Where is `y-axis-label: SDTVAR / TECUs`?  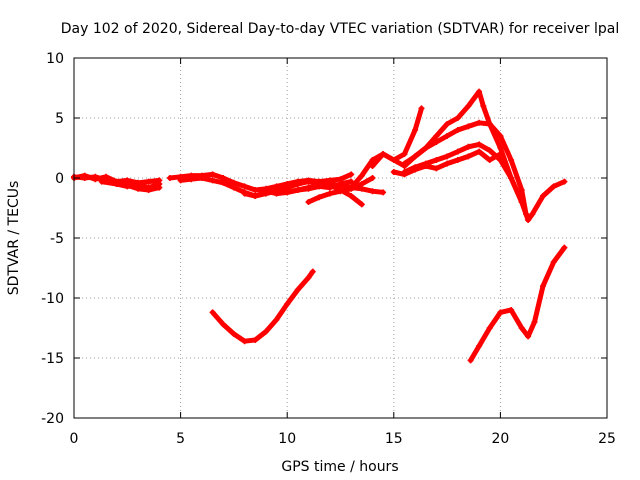 y-axis-label: SDTVAR / TECUs is located at coordinates (14, 238).